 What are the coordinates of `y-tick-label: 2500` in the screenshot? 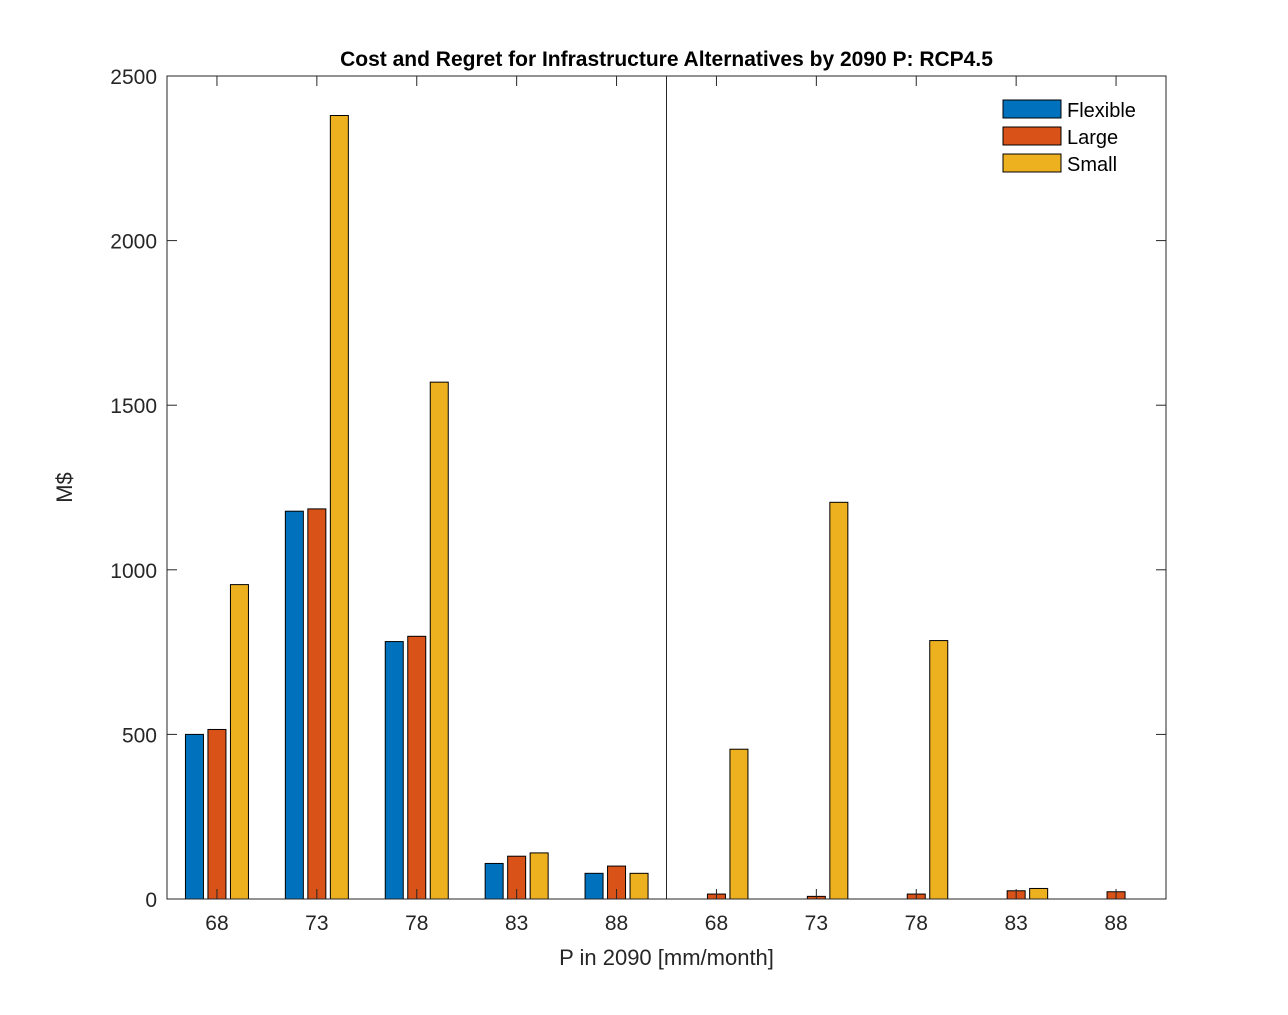 It's located at (133, 77).